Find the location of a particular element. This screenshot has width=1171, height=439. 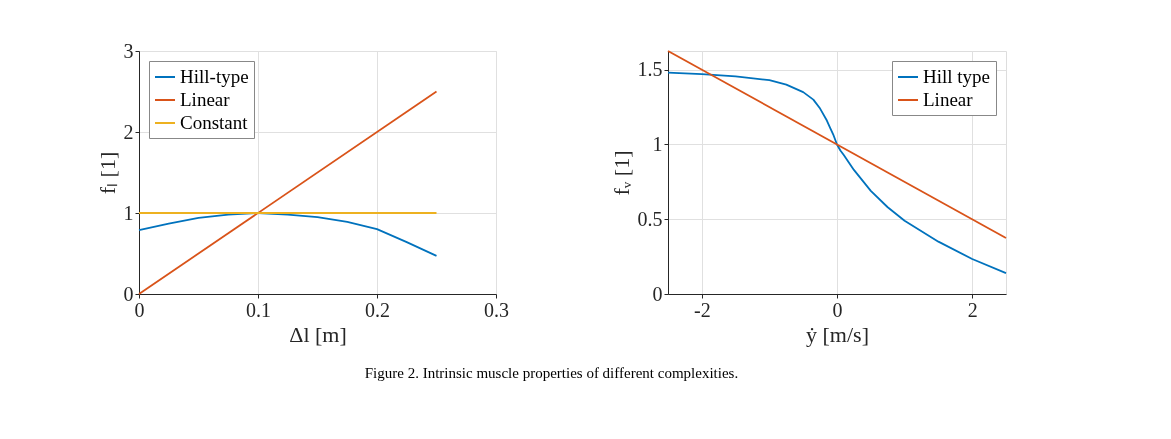

x-tick-label: 0.2 is located at coordinates (377, 309).